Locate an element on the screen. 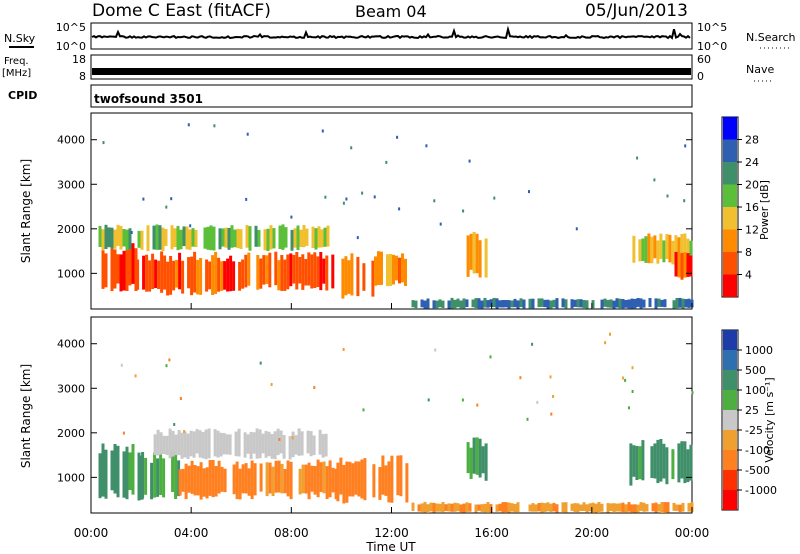  nave-label: Nave is located at coordinates (760, 69).